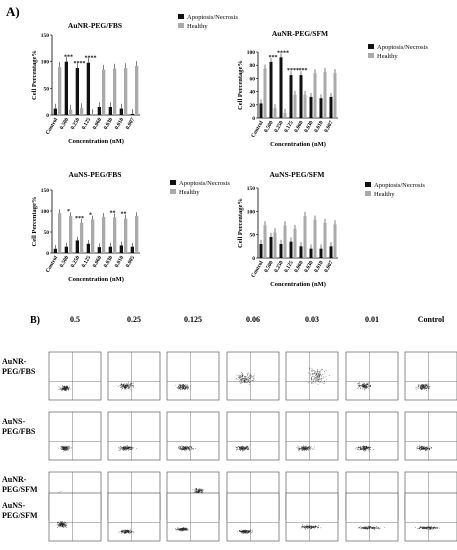 Image resolution: width=457 pixels, height=550 pixels. I want to click on chart-title: AuNS-PEG/SFM, so click(296, 174).